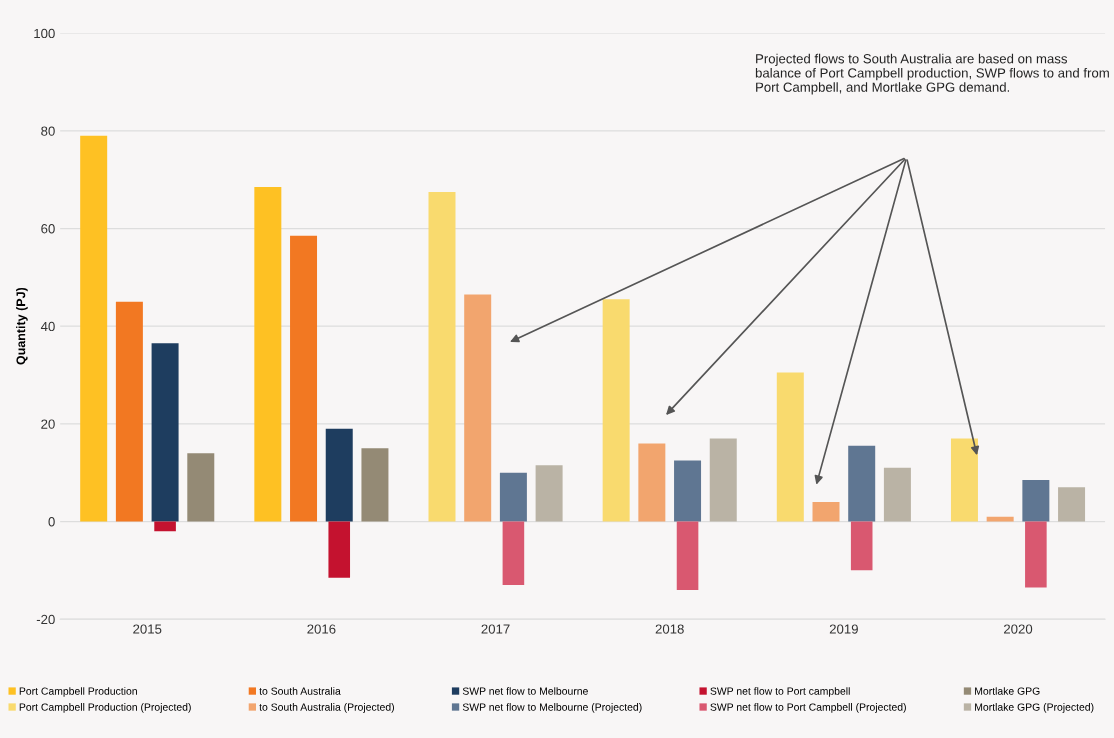  Describe the element at coordinates (48, 424) in the screenshot. I see `y-tick-label: 20` at that location.